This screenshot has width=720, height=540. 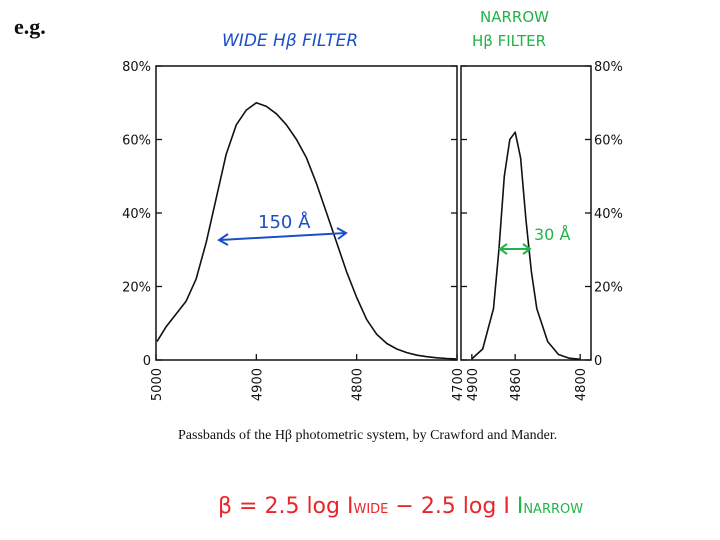 I want to click on narrow-passband-curve, so click(x=526, y=246).